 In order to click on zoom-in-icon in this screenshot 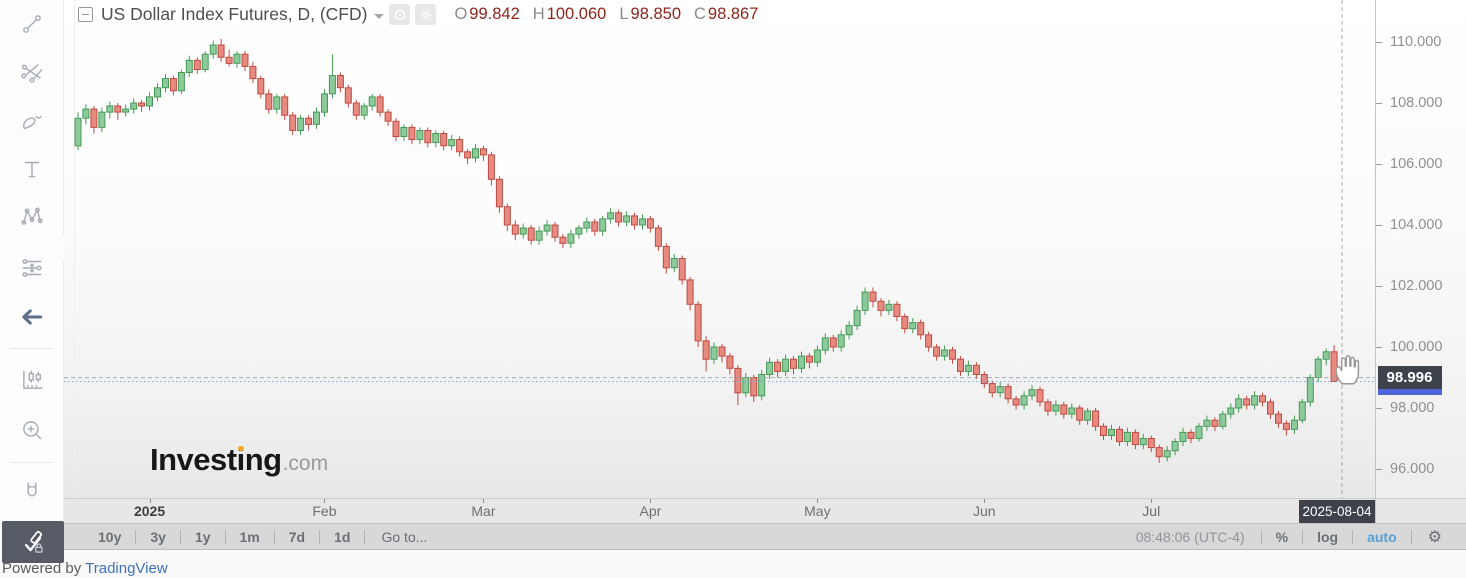, I will do `click(31, 430)`.